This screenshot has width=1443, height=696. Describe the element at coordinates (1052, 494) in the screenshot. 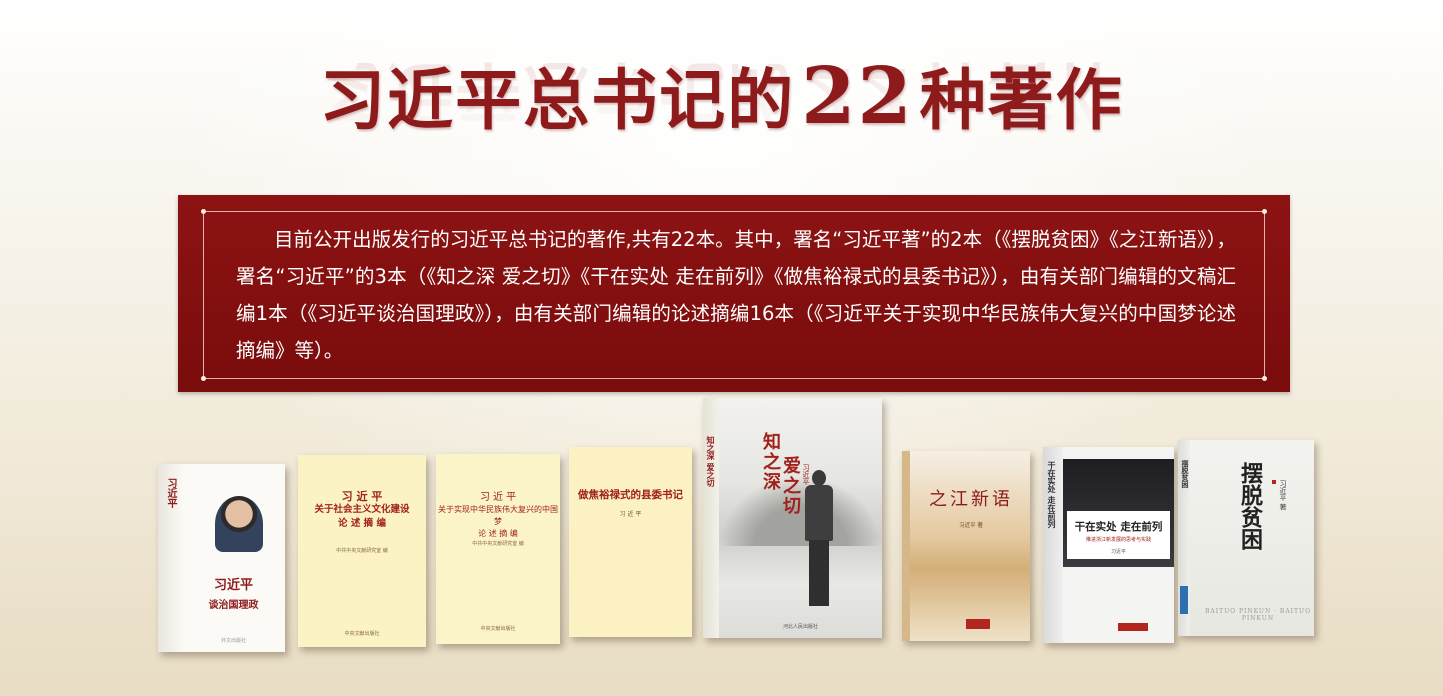

I see `book-spine-text: 干在实处 走在前列` at that location.